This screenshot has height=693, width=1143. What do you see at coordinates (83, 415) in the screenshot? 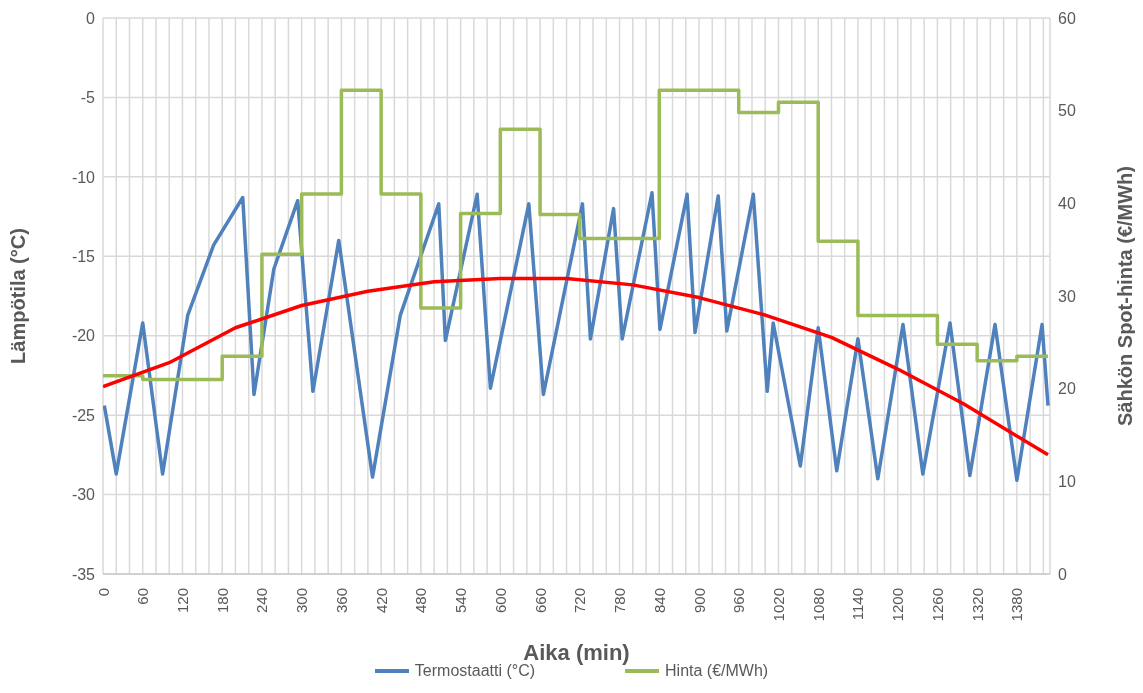
I see `y-tick-label: -25` at bounding box center [83, 415].